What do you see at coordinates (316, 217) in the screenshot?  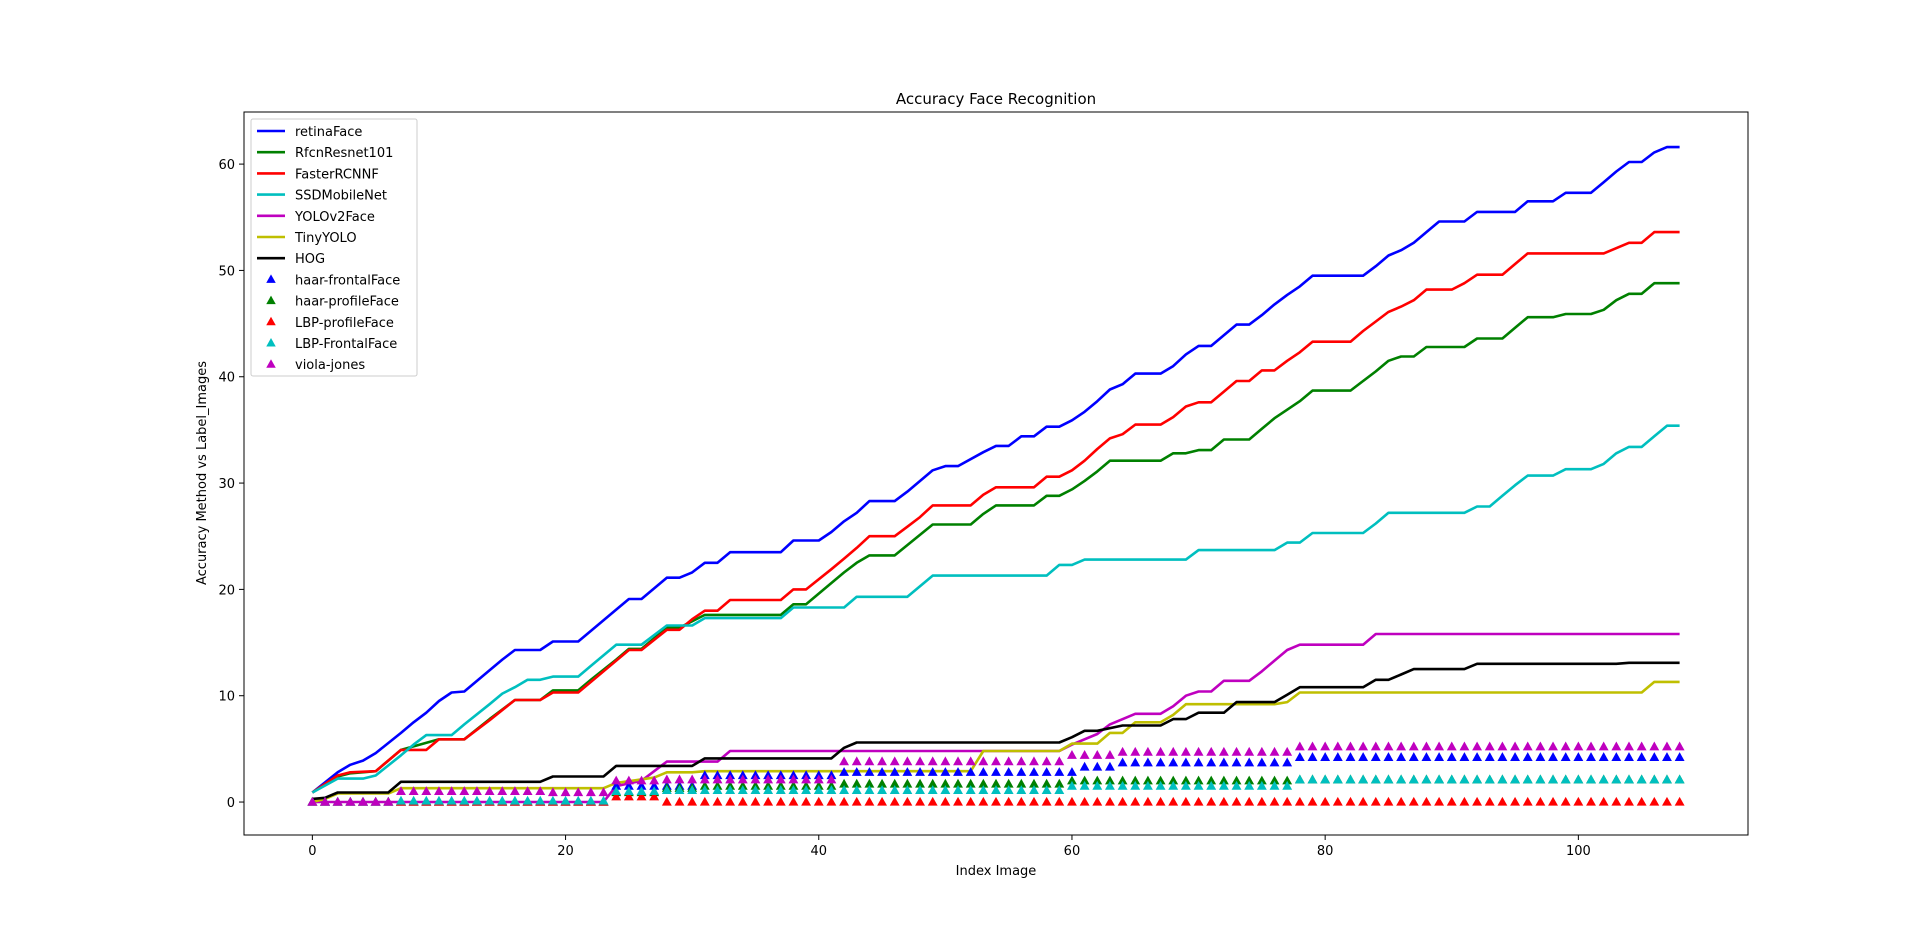 I see `legend-entry: YOLOv2Face` at bounding box center [316, 217].